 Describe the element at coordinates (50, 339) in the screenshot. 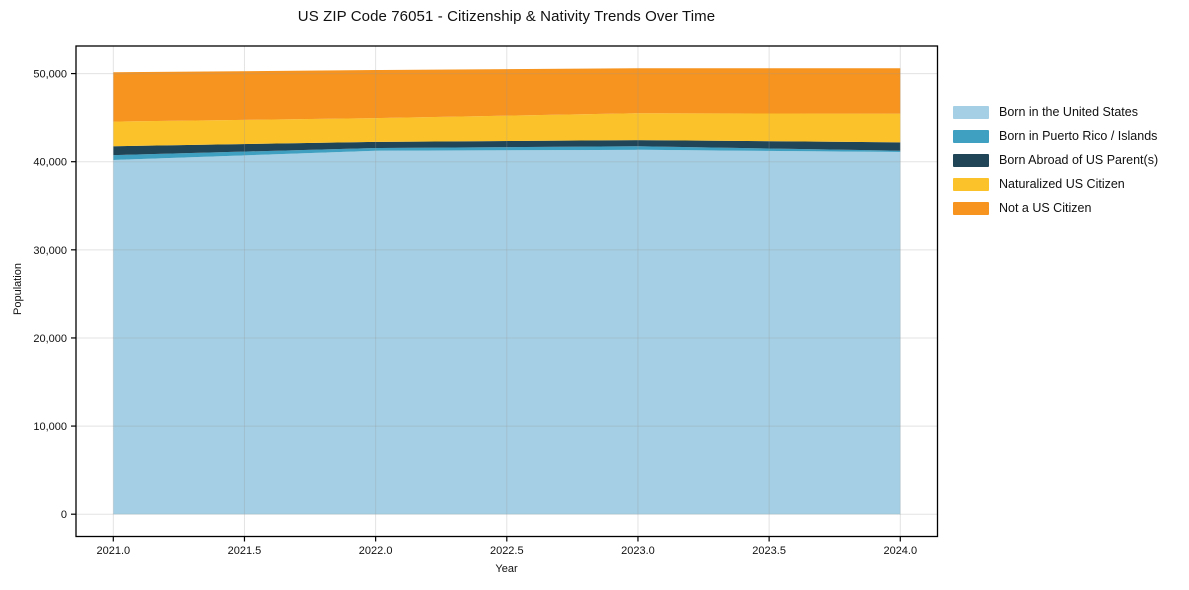

I see `y-tick-label: 20,000` at that location.